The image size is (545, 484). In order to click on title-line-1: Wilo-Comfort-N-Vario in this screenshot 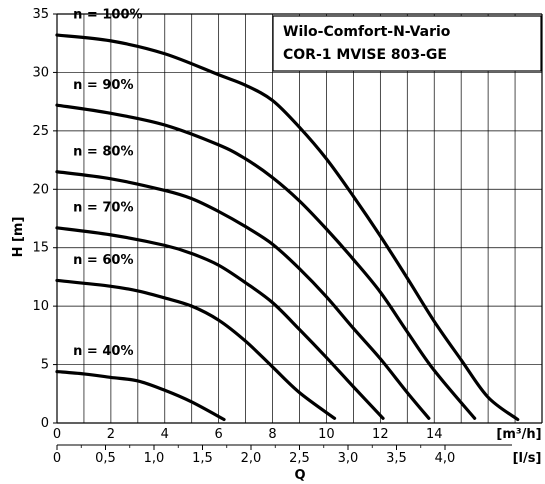, I will do `click(367, 32)`.